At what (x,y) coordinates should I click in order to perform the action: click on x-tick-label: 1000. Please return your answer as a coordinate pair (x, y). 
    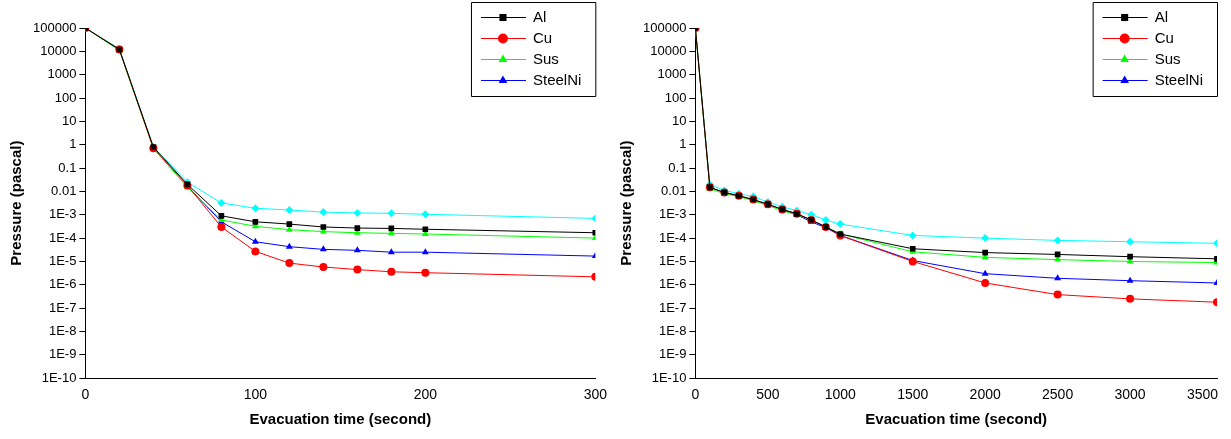
    Looking at the image, I should click on (840, 394).